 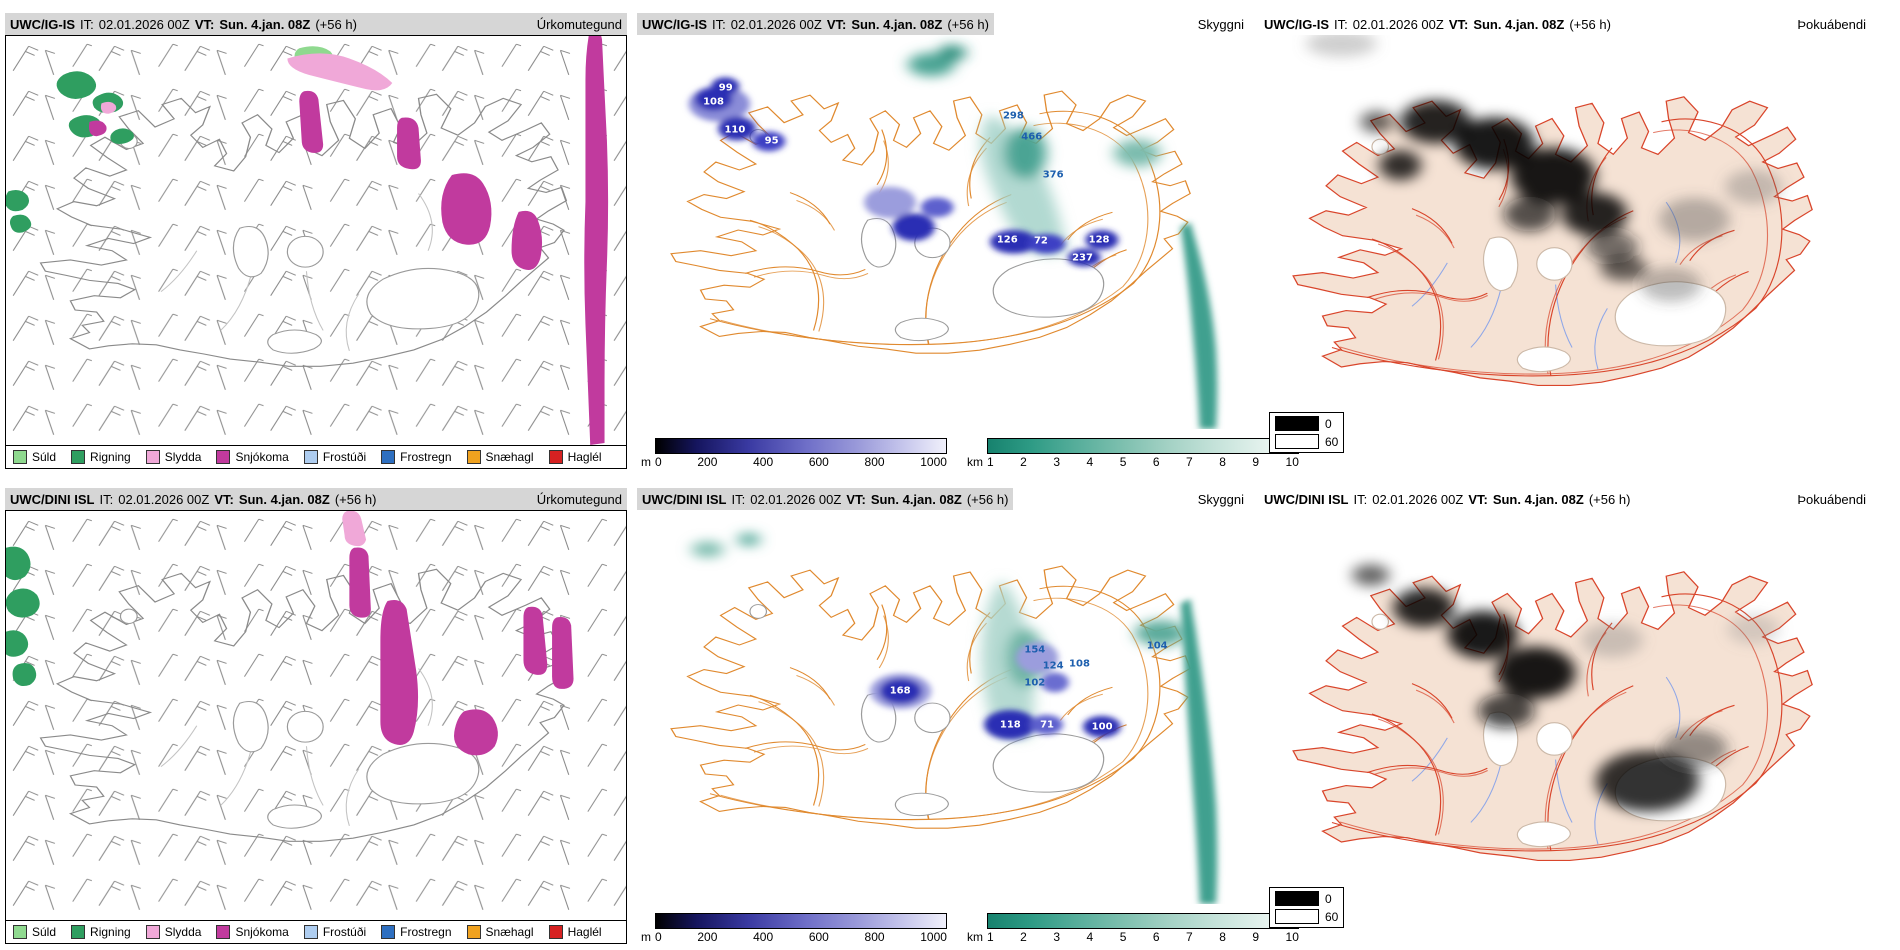 What do you see at coordinates (1156, 937) in the screenshot?
I see `tick-label: 6` at bounding box center [1156, 937].